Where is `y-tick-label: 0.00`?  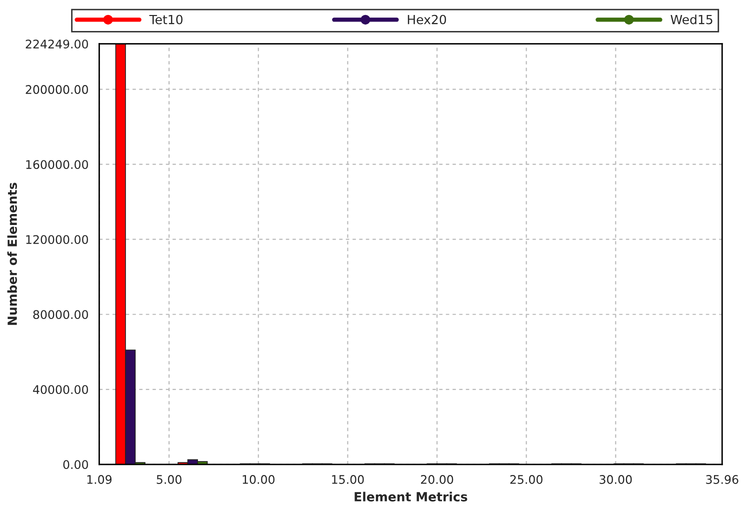 y-tick-label: 0.00 is located at coordinates (75, 465).